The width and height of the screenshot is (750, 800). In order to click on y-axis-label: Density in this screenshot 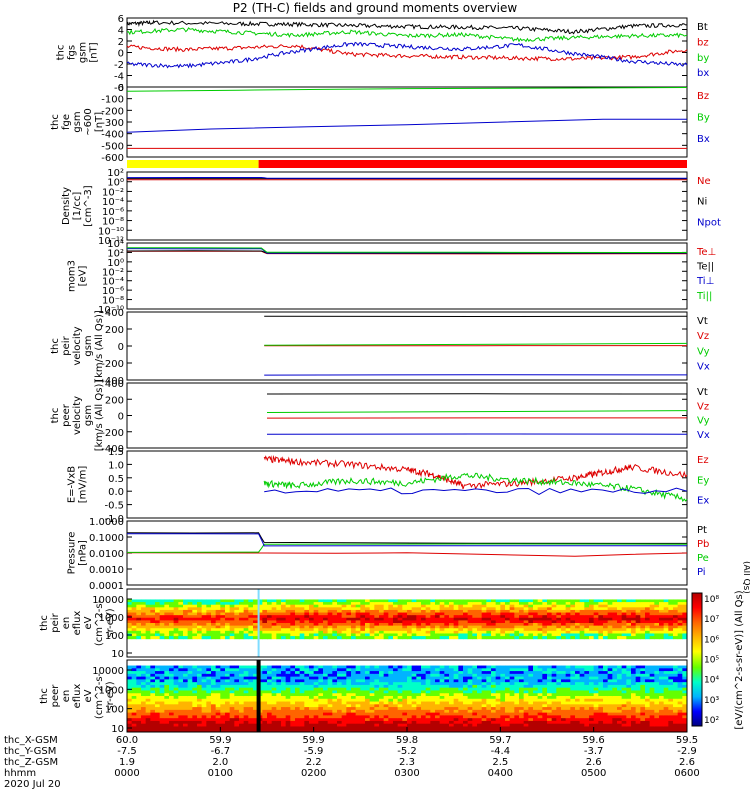, I will do `click(66, 206)`.